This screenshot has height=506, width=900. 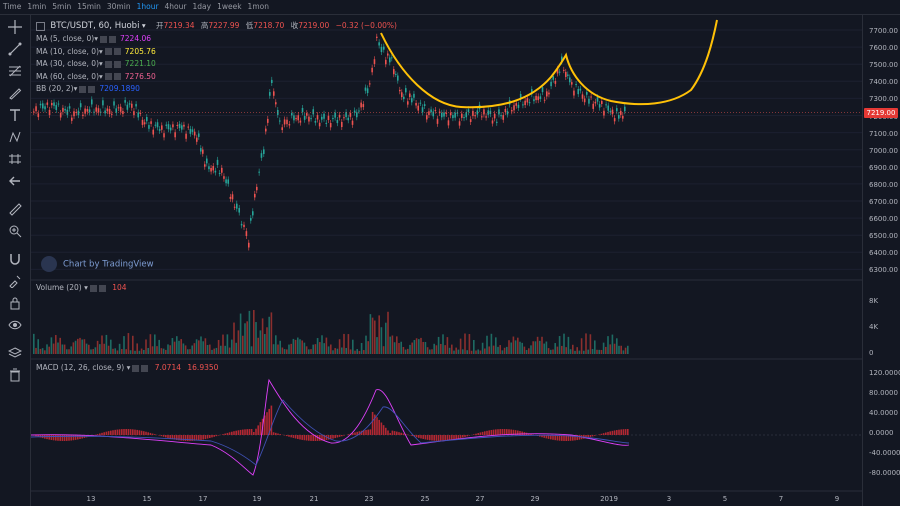 What do you see at coordinates (40, 26) in the screenshot?
I see `symbol-expand-icon` at bounding box center [40, 26].